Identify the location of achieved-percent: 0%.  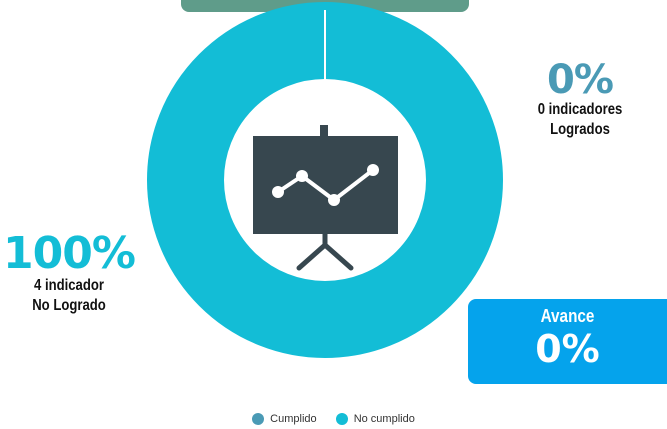
(580, 80).